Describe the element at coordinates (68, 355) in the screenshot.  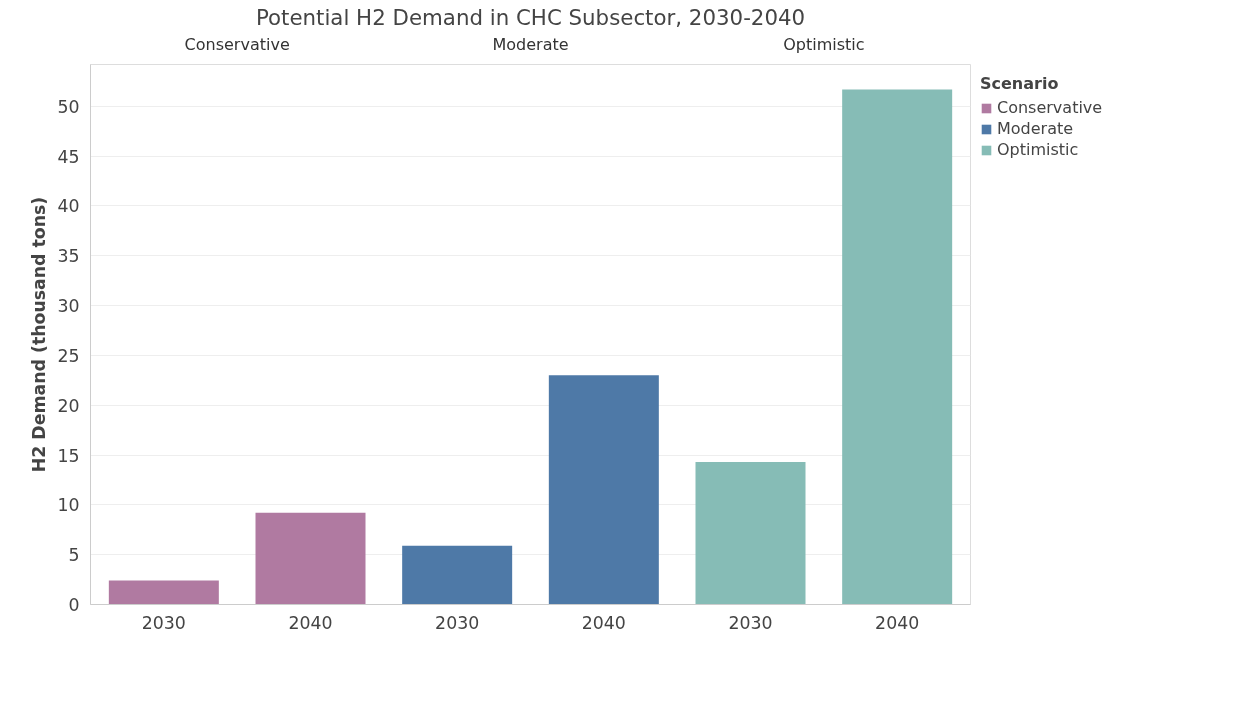
I see `y-tick-label: 25` at that location.